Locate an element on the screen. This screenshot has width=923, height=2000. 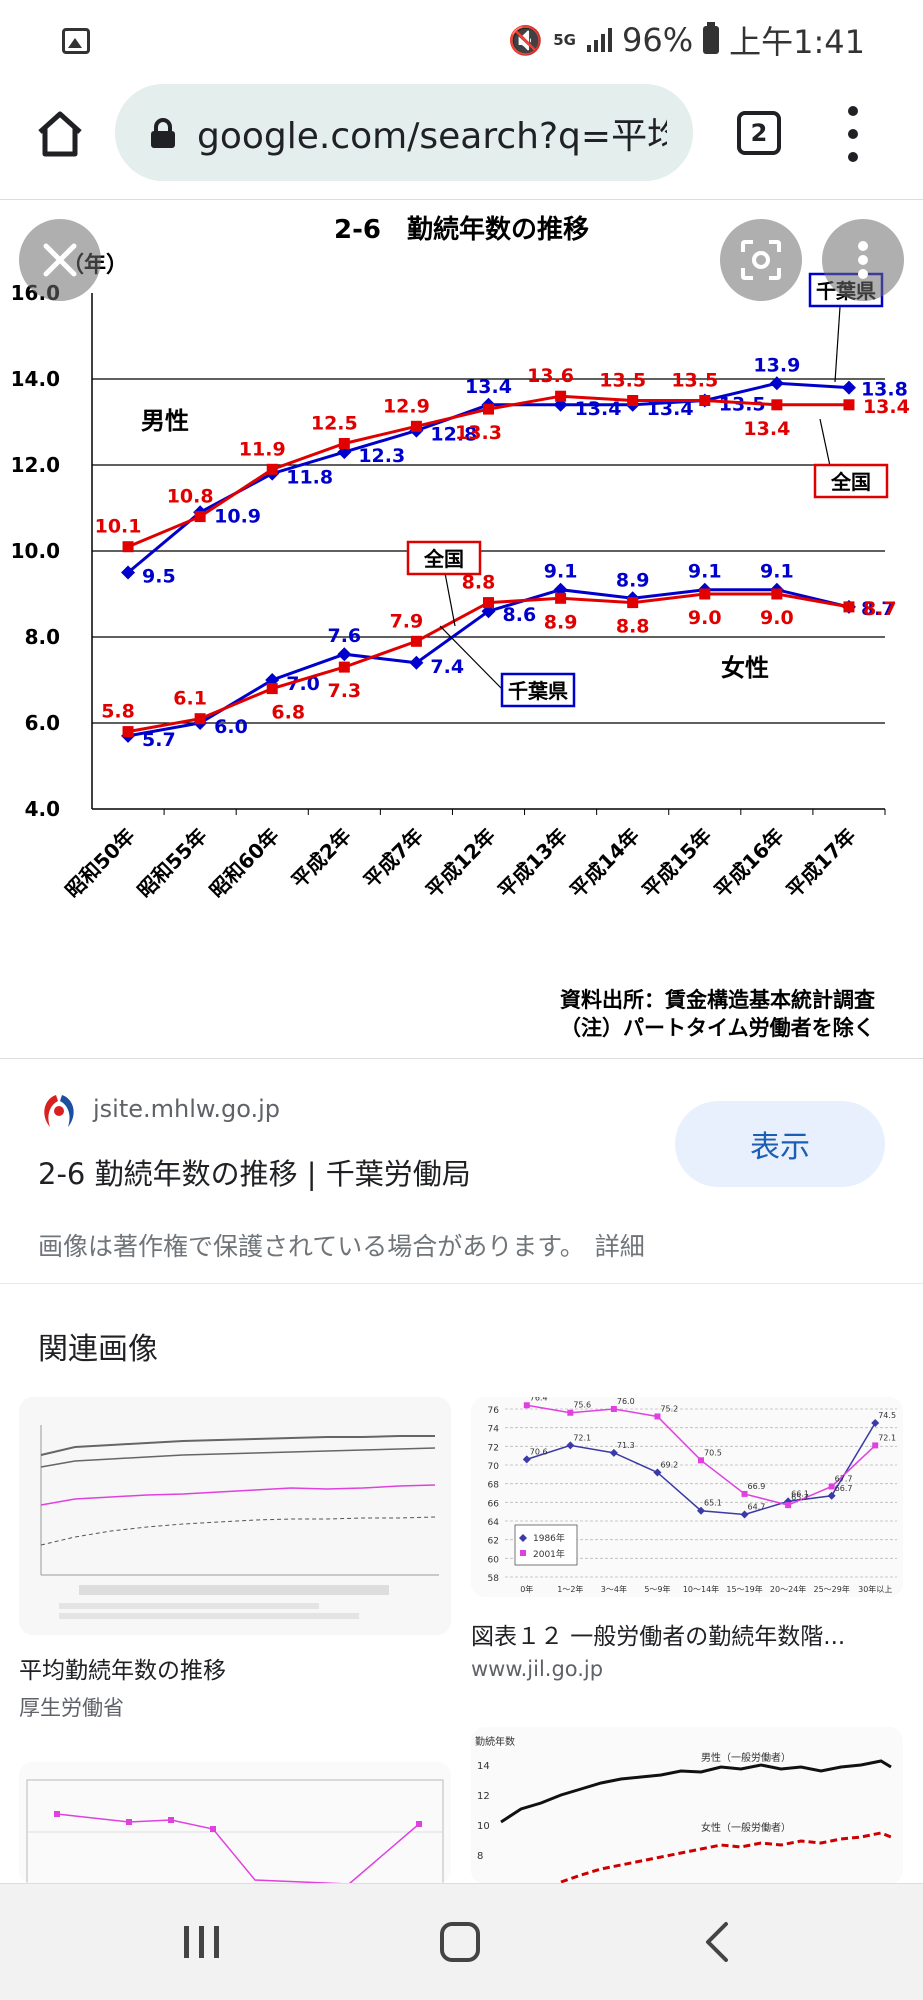
thumb-x-tick: 20〜24年 is located at coordinates (788, 1589).